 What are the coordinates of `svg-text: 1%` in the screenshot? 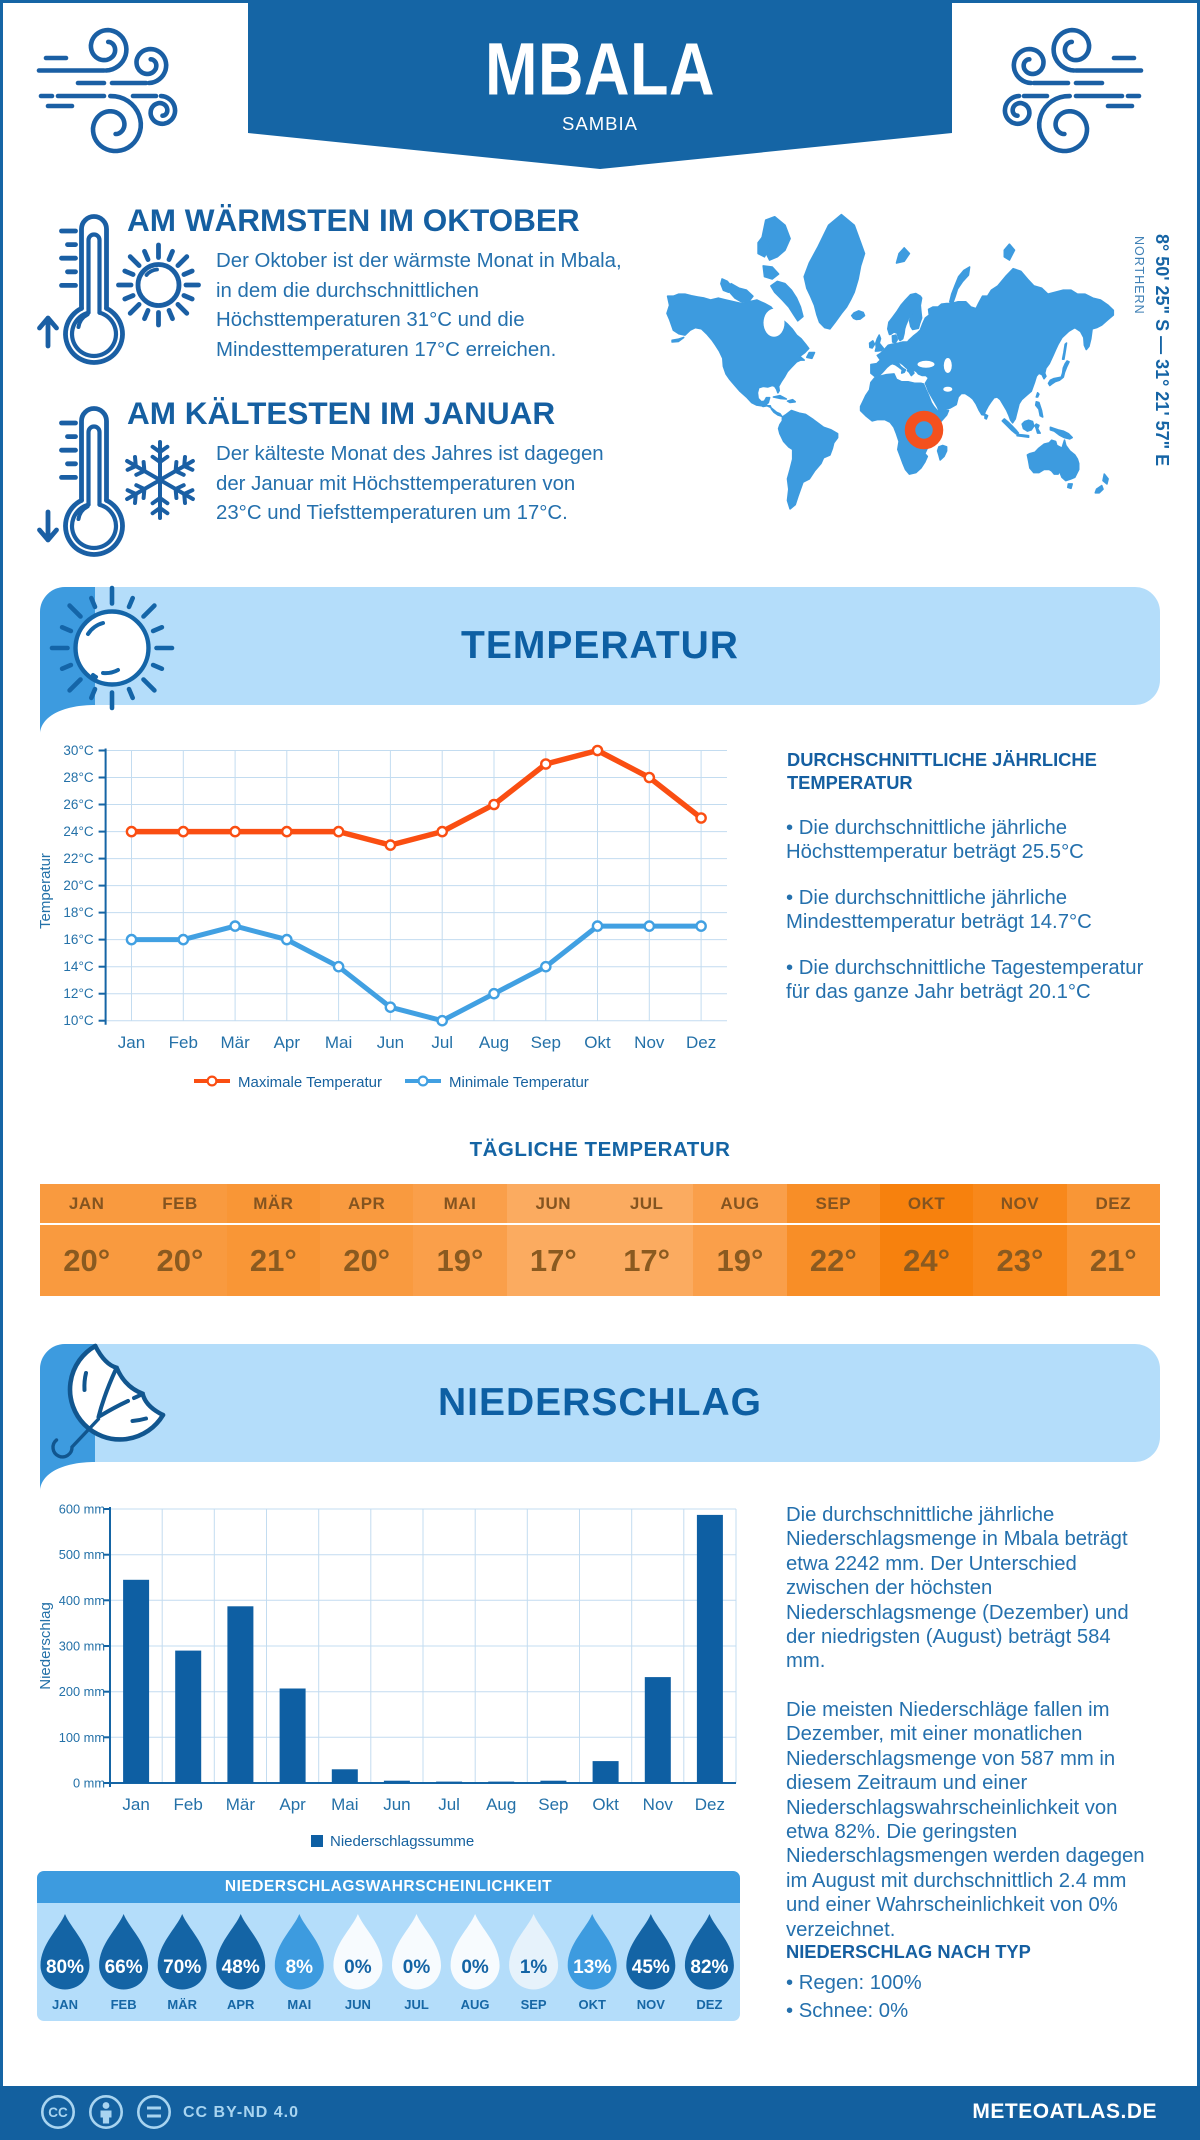 It's located at (534, 1967).